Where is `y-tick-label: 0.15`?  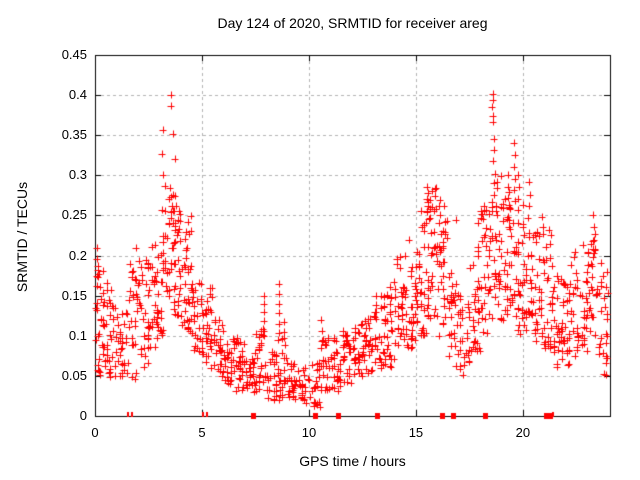 y-tick-label: 0.15 is located at coordinates (74, 295).